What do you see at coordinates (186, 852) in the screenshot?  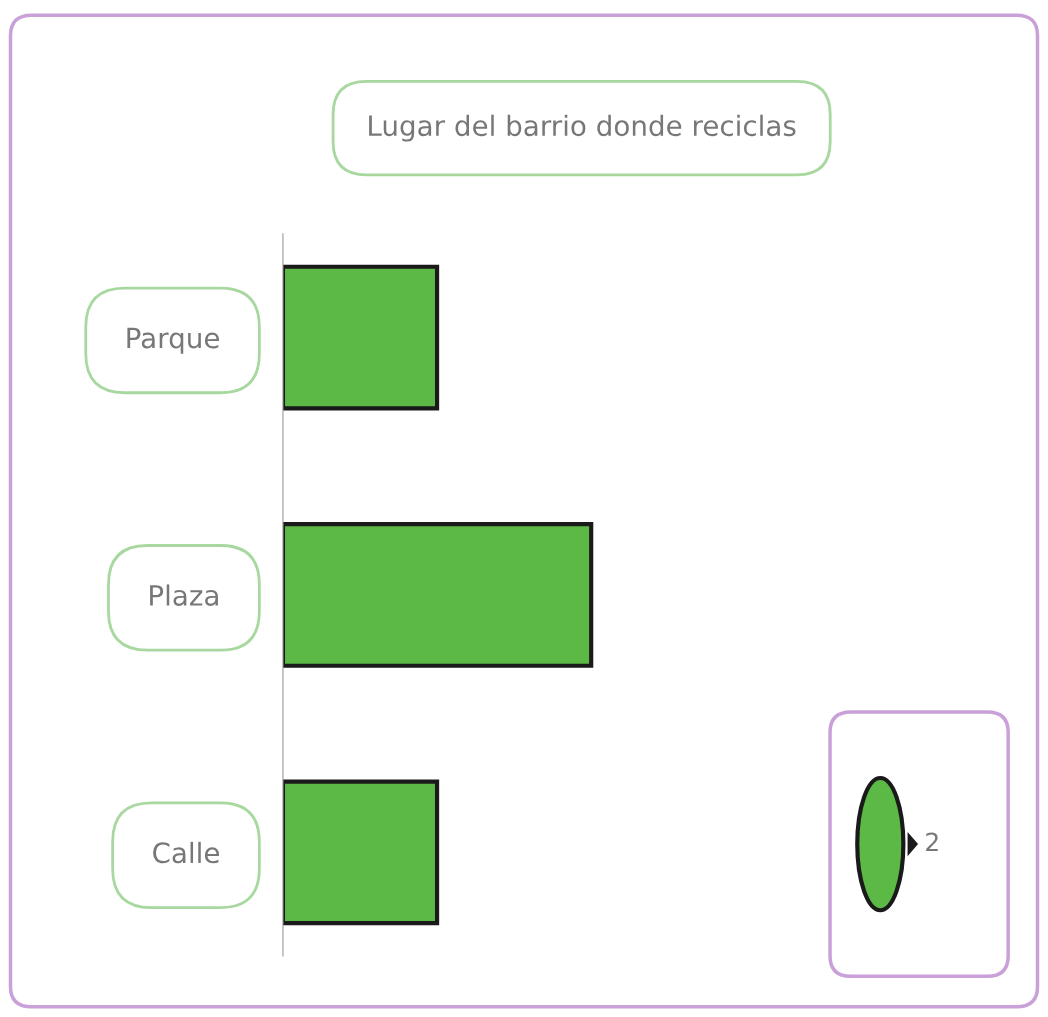 I see `y-tick-label: Calle` at bounding box center [186, 852].